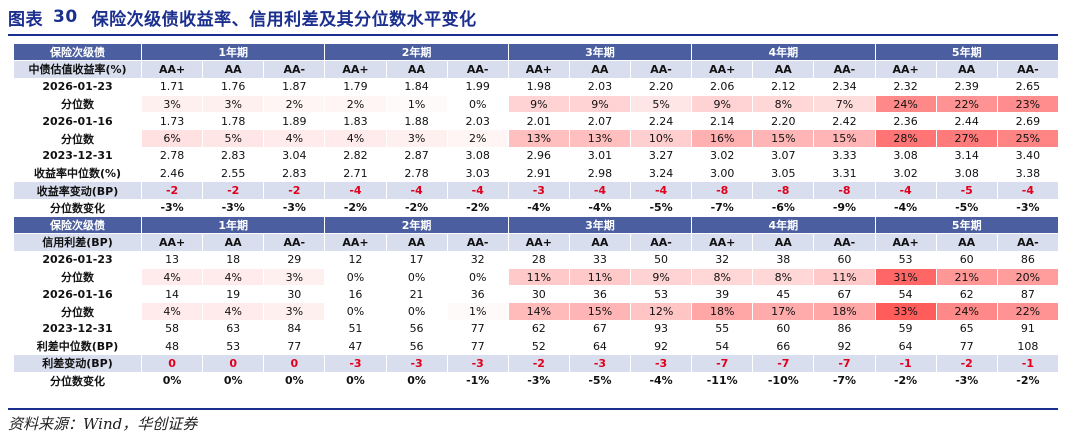 This screenshot has width=1066, height=440. What do you see at coordinates (172, 294) in the screenshot?
I see `table-cell: 14` at bounding box center [172, 294].